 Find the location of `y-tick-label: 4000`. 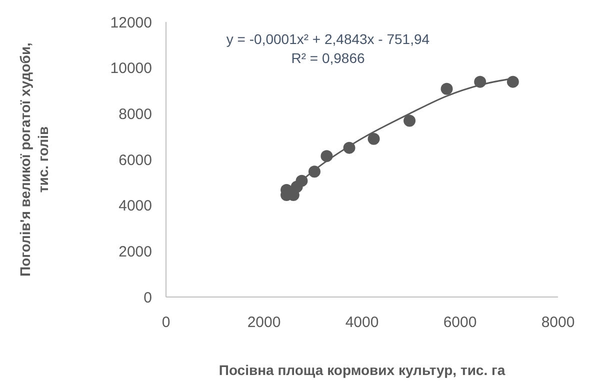

y-tick-label: 4000 is located at coordinates (135, 206).